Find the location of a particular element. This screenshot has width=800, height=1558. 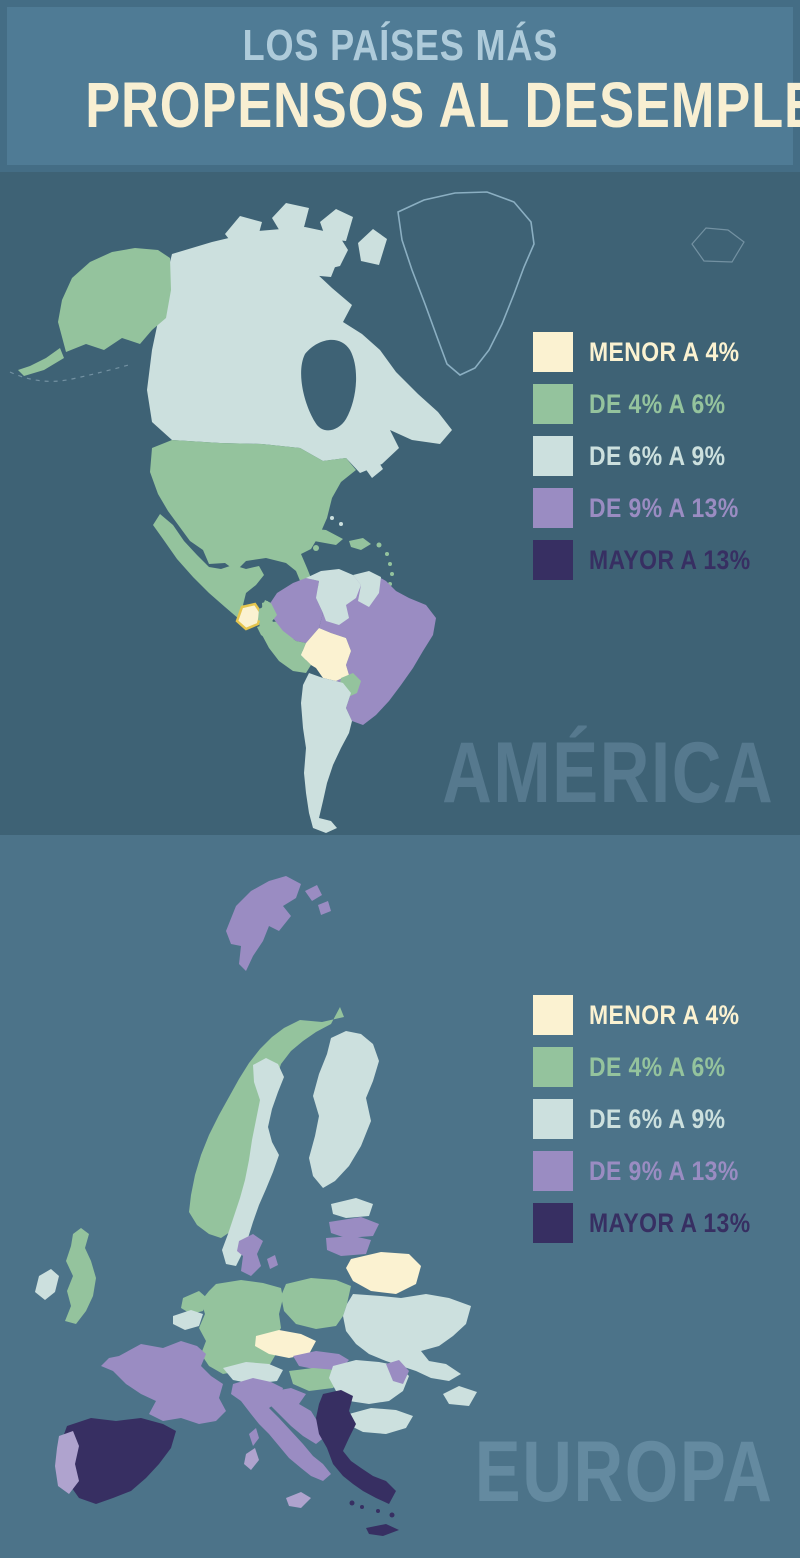

caribbean-islands is located at coordinates (353, 564).